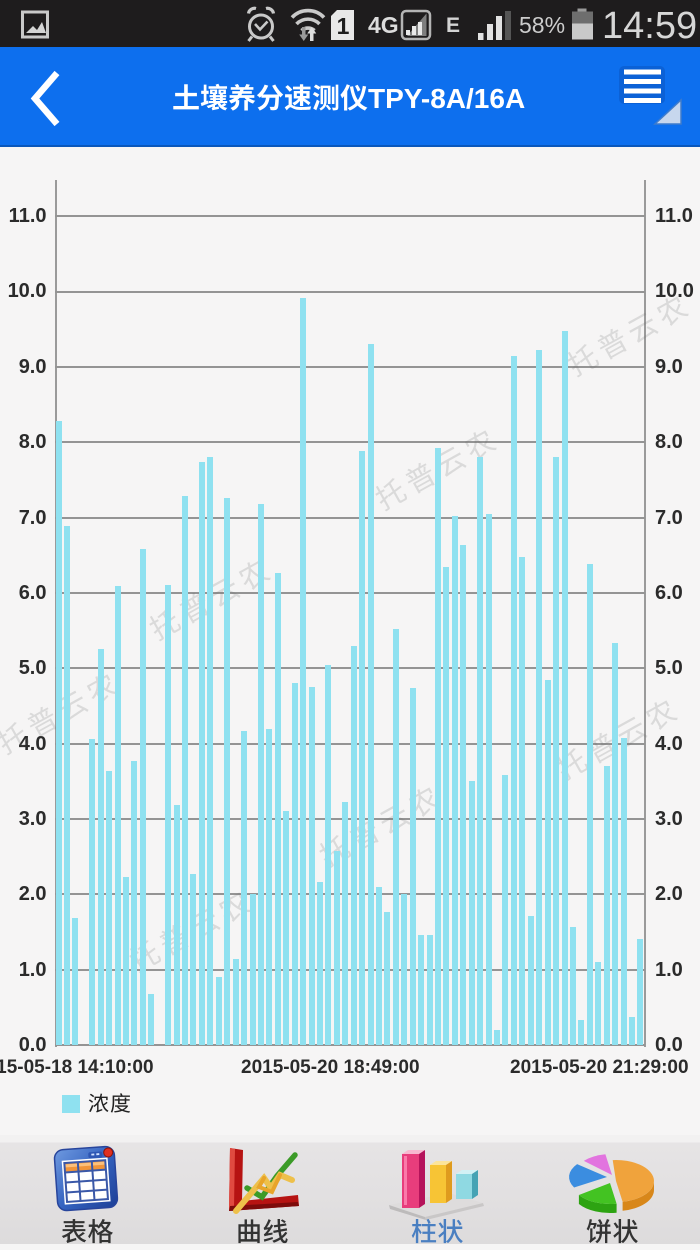  I want to click on svg-text: 58%, so click(542, 25).